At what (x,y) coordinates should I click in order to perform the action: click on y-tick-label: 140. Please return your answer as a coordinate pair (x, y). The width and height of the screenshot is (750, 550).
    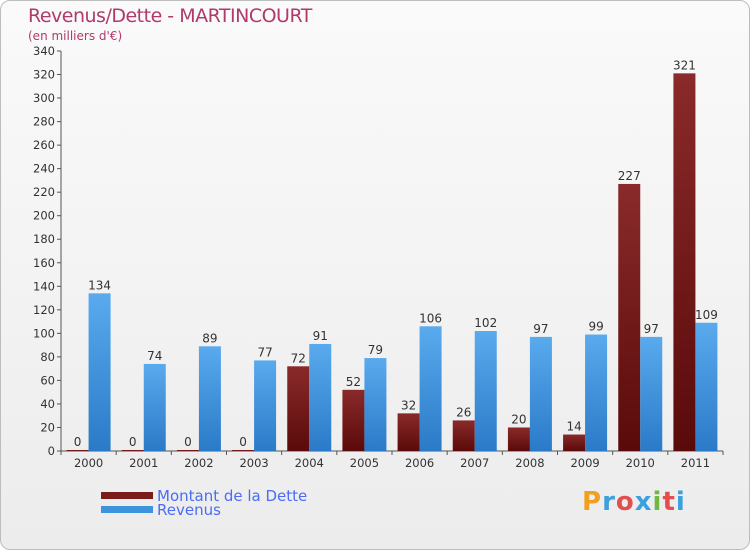
    Looking at the image, I should click on (44, 286).